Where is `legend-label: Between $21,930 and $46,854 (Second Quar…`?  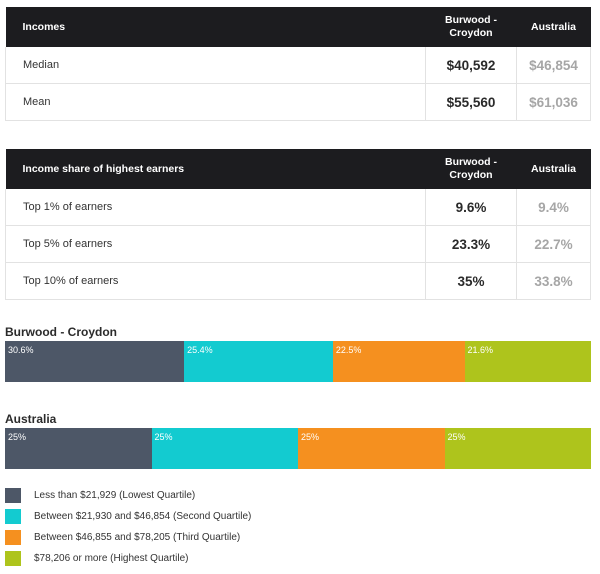 legend-label: Between $21,930 and $46,854 (Second Quar… is located at coordinates (143, 516).